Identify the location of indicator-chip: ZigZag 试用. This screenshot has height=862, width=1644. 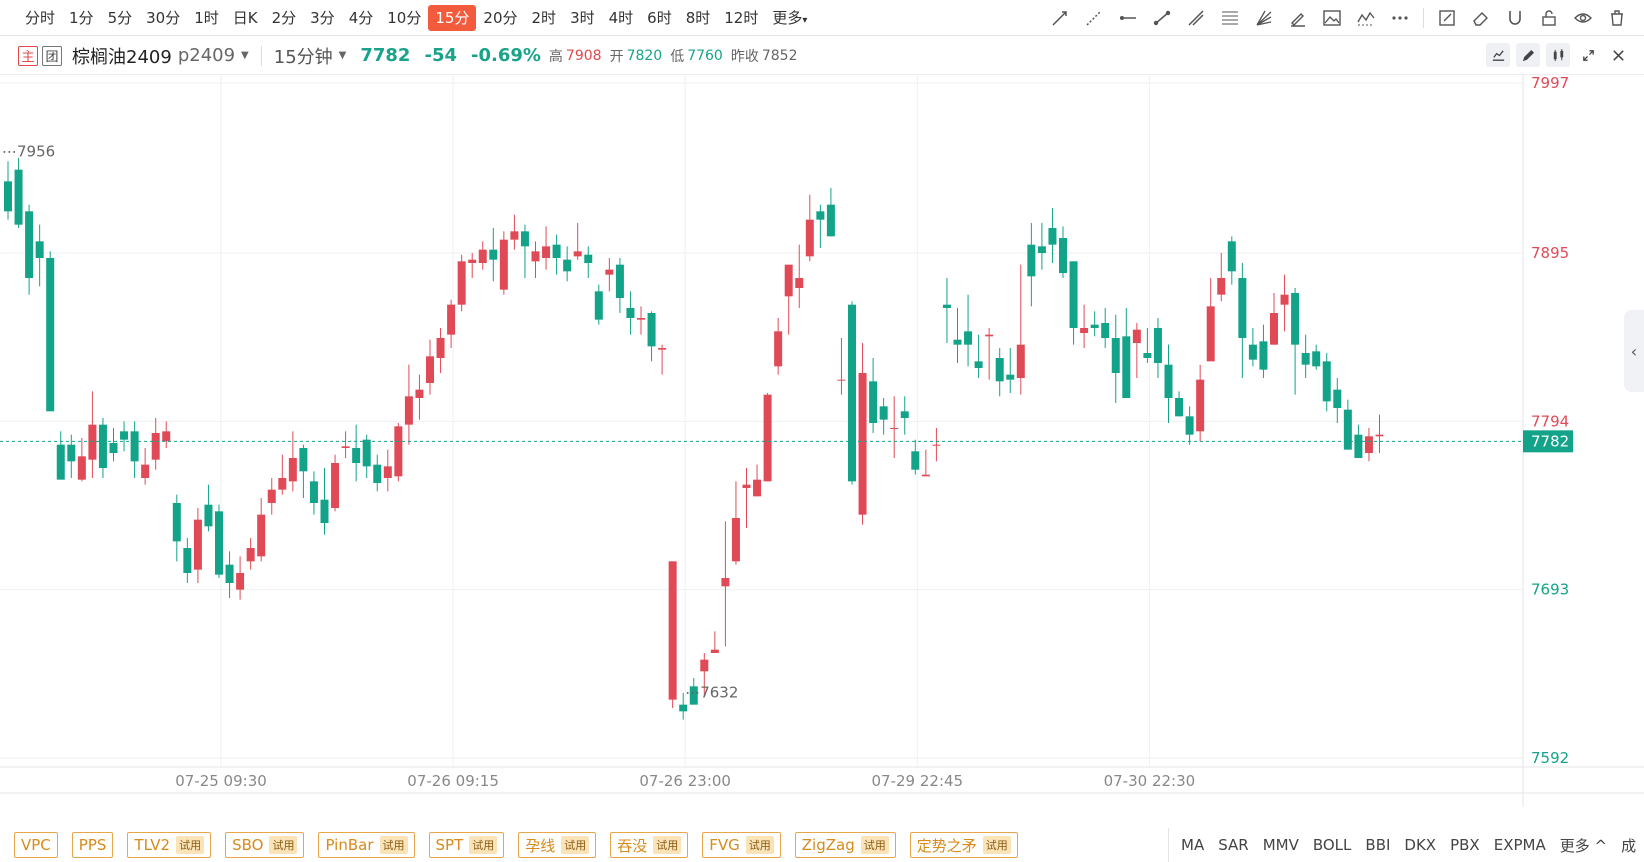
(845, 845).